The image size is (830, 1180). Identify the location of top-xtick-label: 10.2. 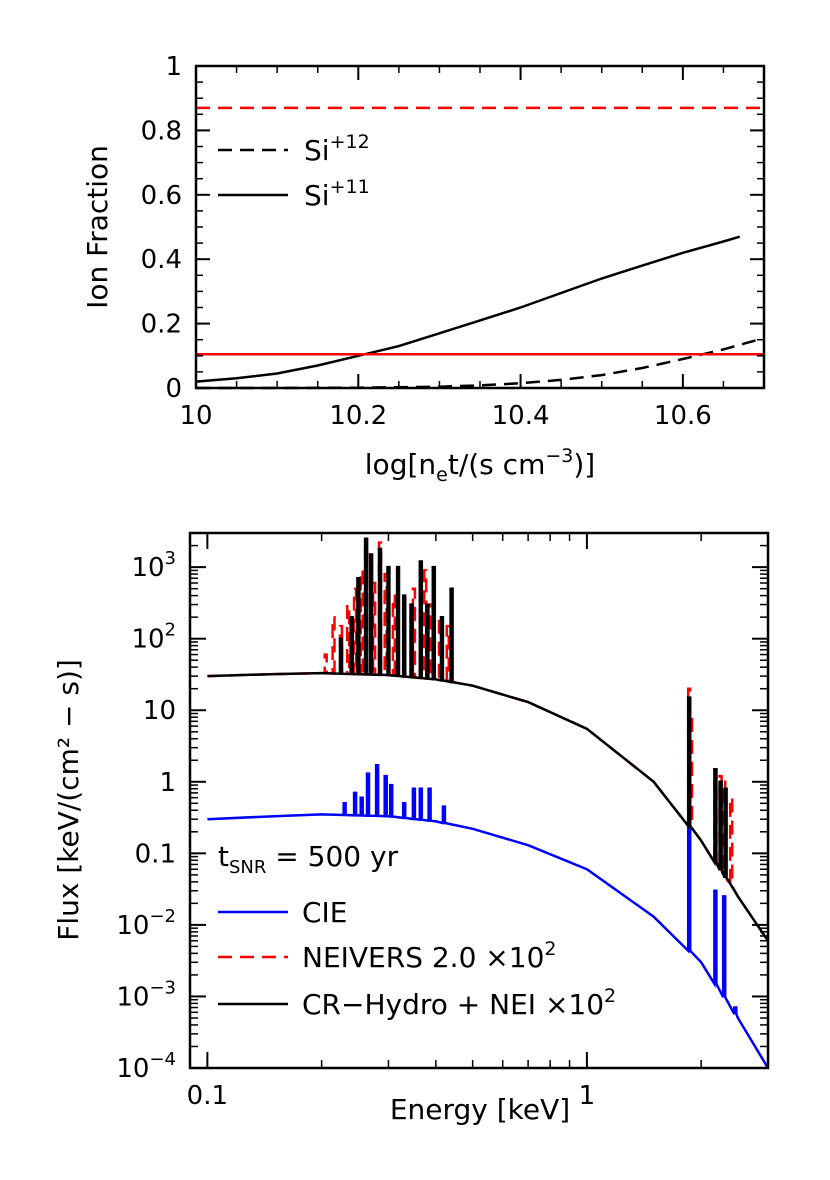
(358, 416).